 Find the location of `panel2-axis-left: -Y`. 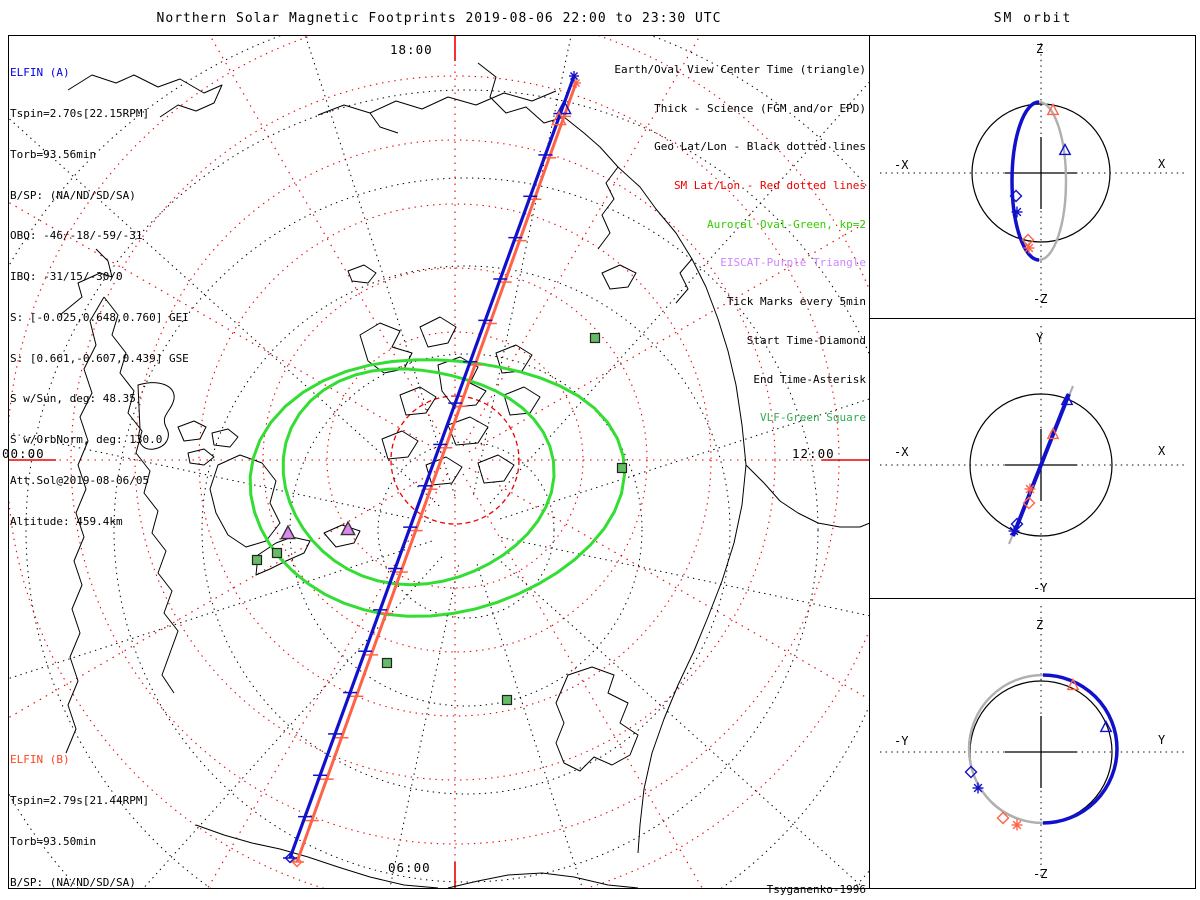

panel2-axis-left: -Y is located at coordinates (901, 741).